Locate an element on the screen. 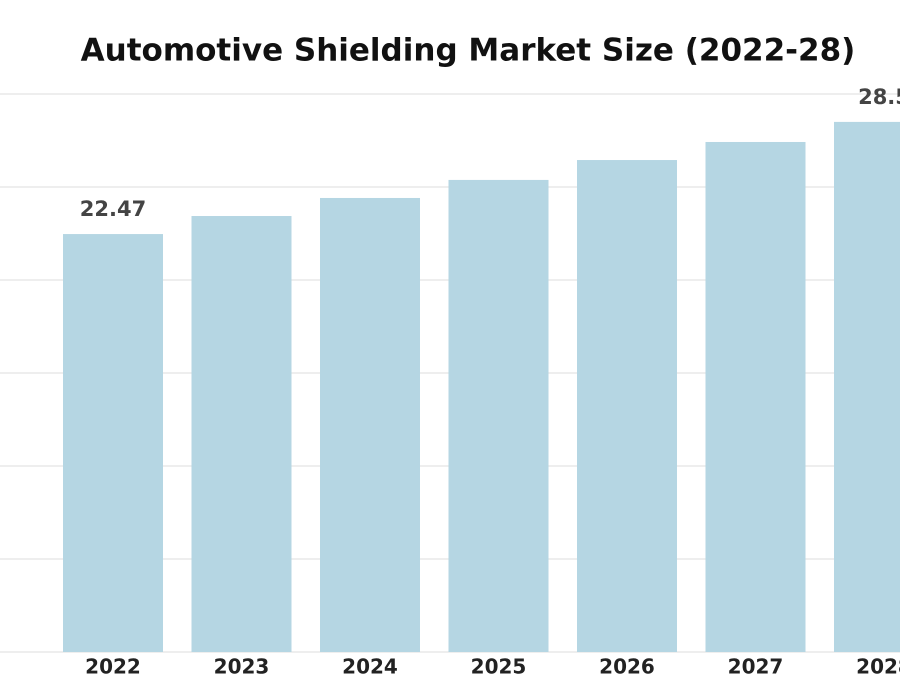 The image size is (900, 700). x-tick-label: 2023 is located at coordinates (242, 667).